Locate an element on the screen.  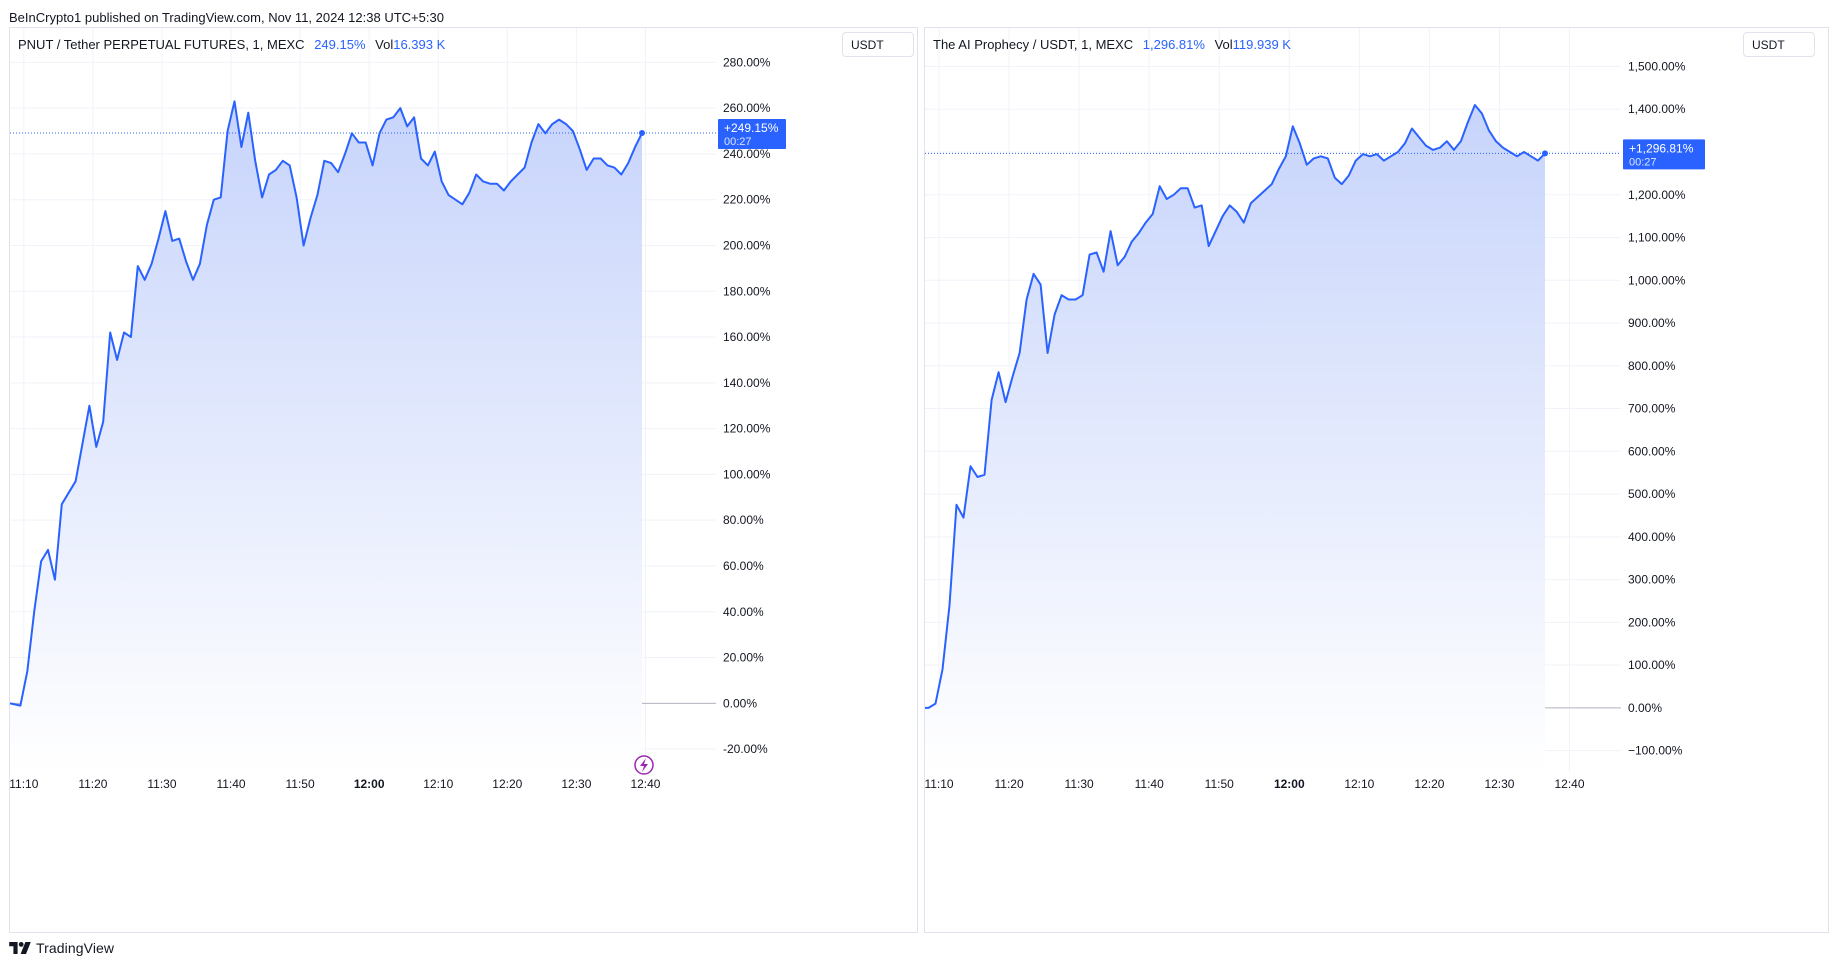
y-tick-label: 180.00% is located at coordinates (747, 291).